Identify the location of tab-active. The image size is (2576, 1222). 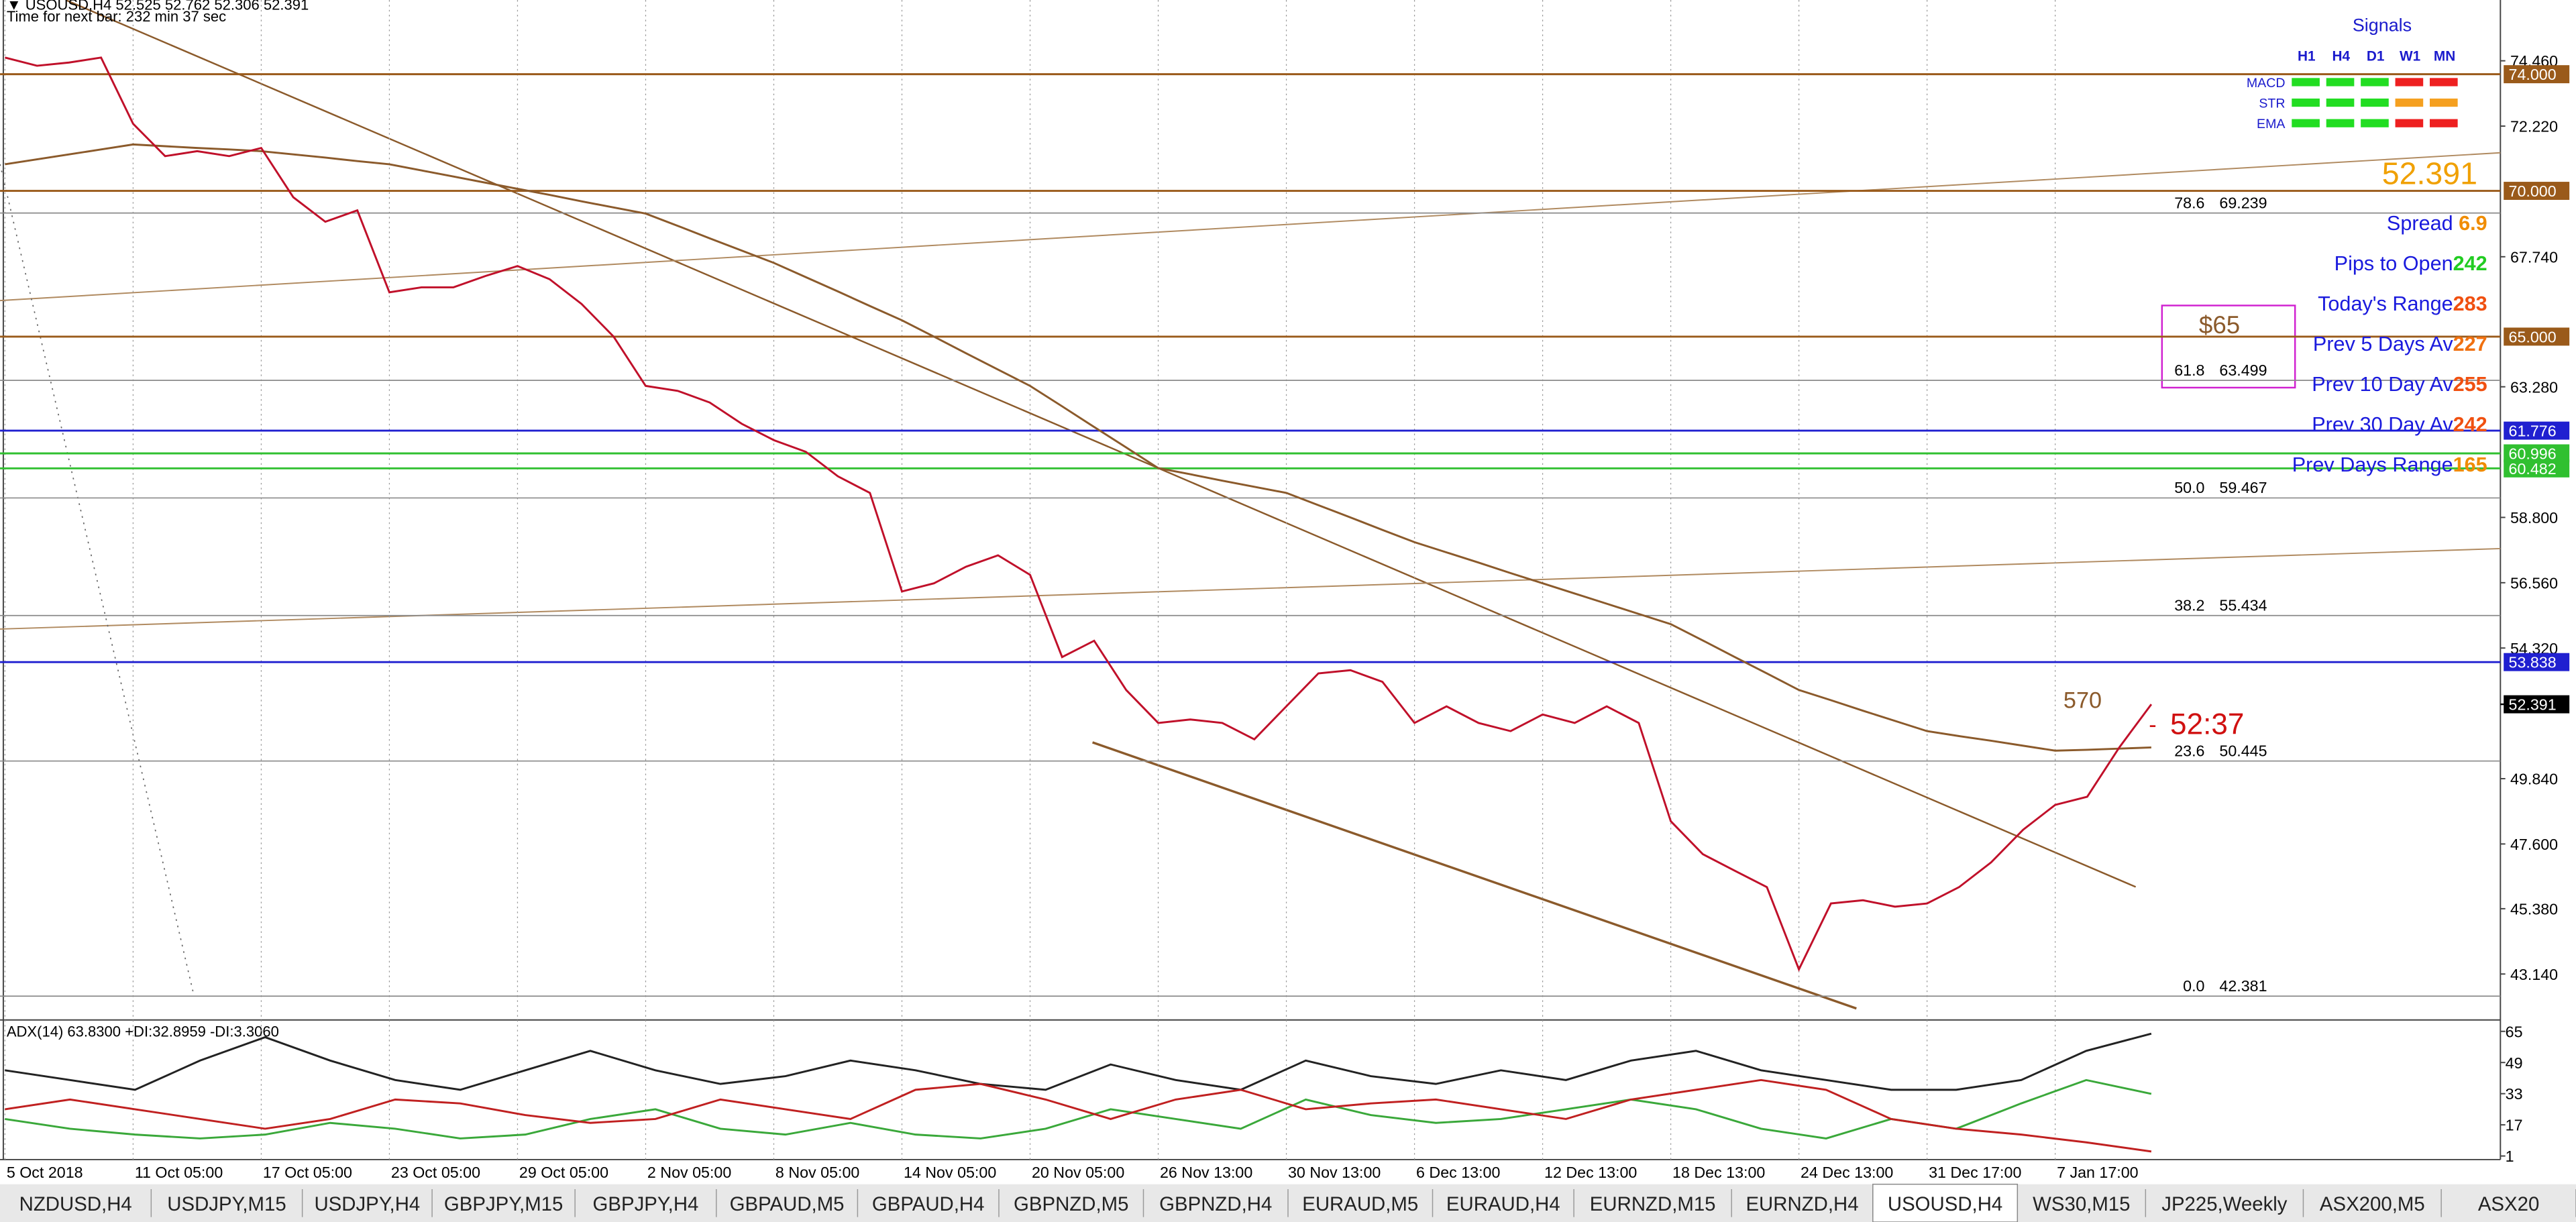
(1945, 1202).